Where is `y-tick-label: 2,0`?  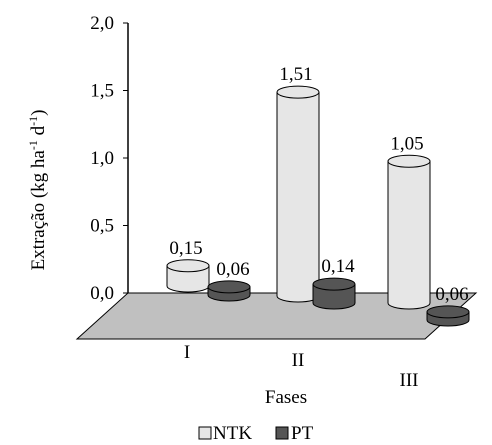
y-tick-label: 2,0 is located at coordinates (102, 23).